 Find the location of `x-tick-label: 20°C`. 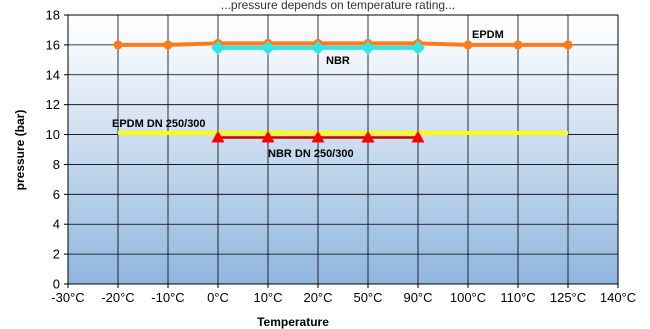

x-tick-label: 20°C is located at coordinates (317, 297).